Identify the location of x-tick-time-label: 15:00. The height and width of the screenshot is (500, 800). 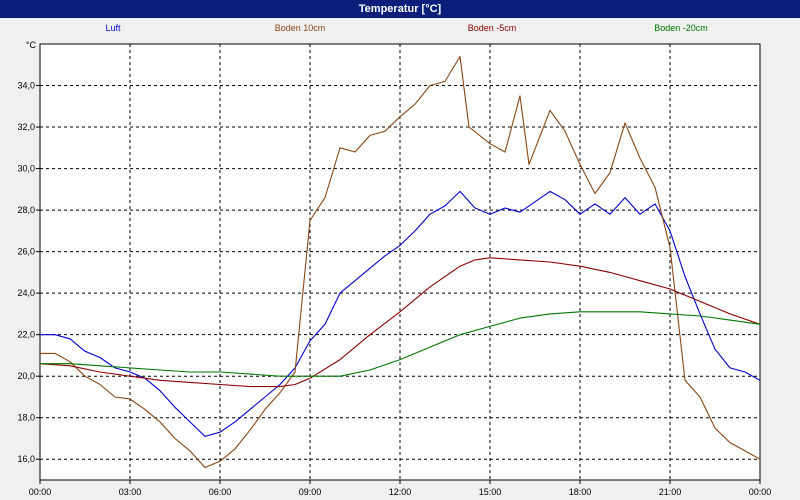
(490, 492).